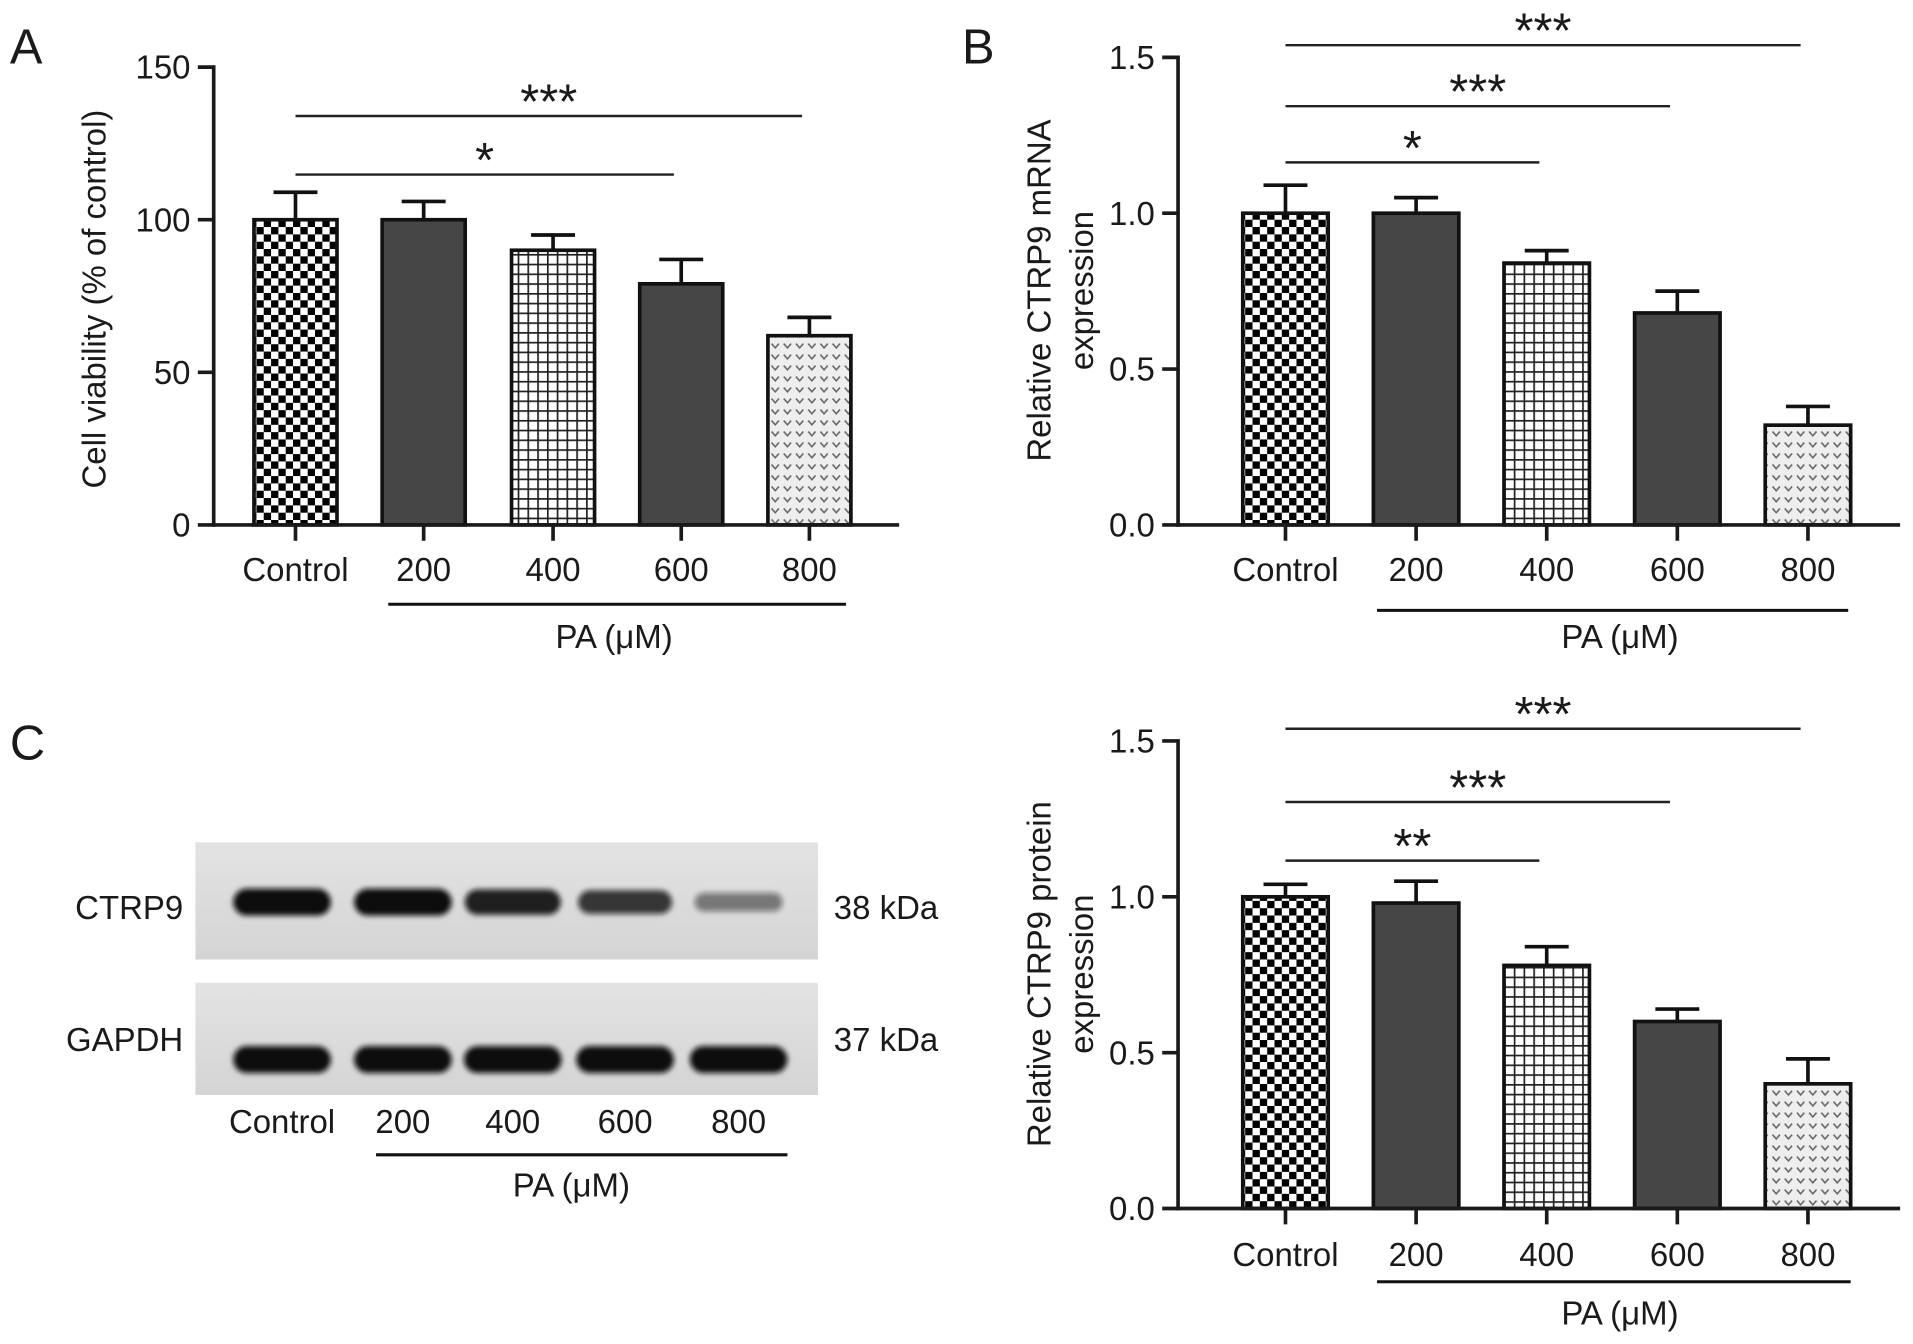  What do you see at coordinates (738, 1121) in the screenshot?
I see `blot-lane-label: 800` at bounding box center [738, 1121].